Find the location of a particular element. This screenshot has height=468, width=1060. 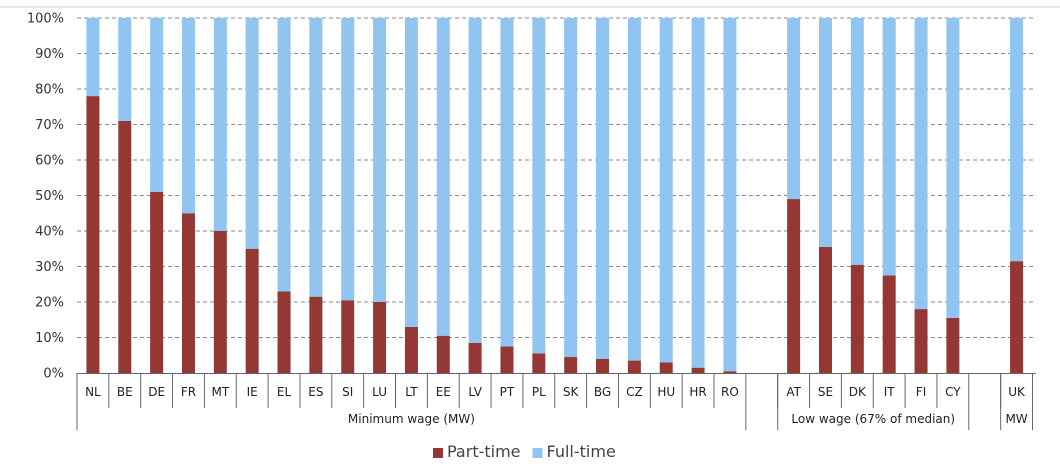

y-tick-label: 50% is located at coordinates (49, 196).